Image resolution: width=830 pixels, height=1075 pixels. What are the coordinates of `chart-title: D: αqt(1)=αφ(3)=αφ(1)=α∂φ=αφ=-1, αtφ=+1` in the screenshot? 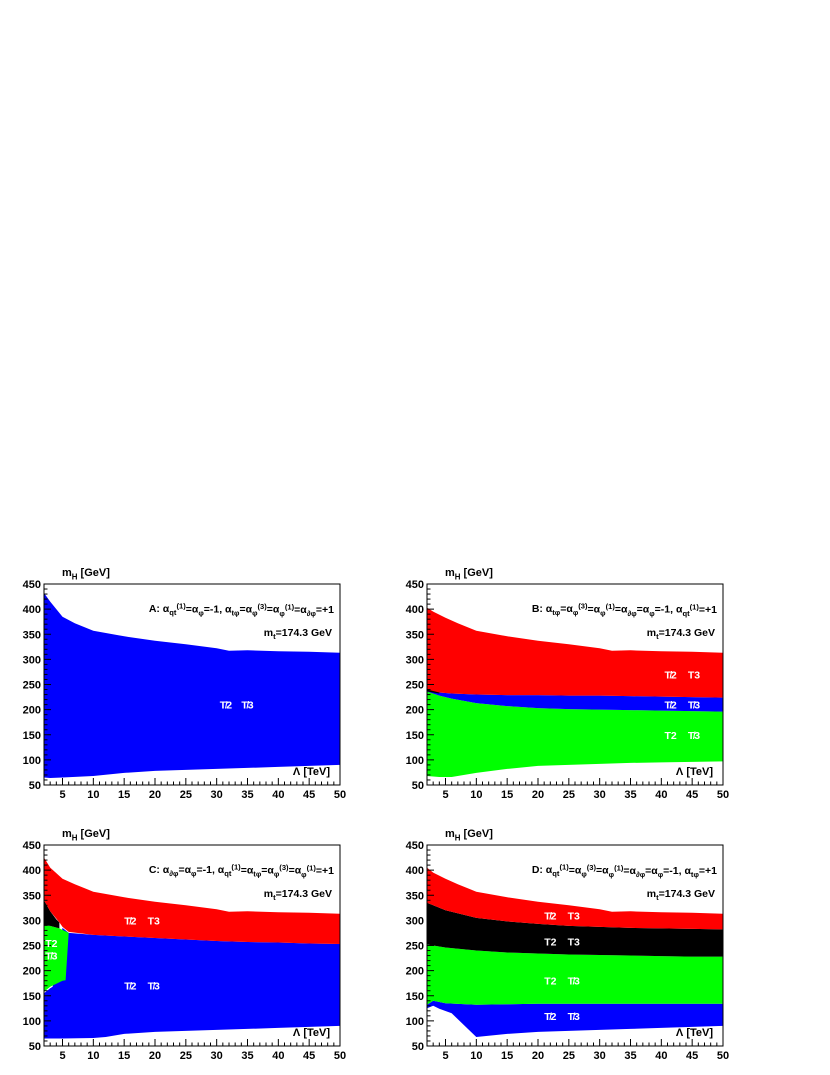 It's located at (624, 871).